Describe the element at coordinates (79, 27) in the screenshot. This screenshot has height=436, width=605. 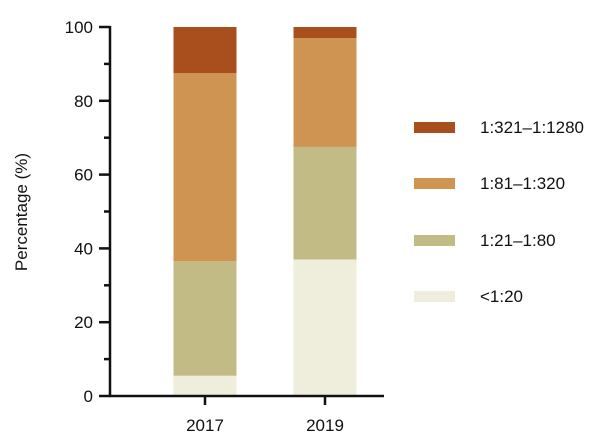
I see `y-tick-label: 100` at that location.